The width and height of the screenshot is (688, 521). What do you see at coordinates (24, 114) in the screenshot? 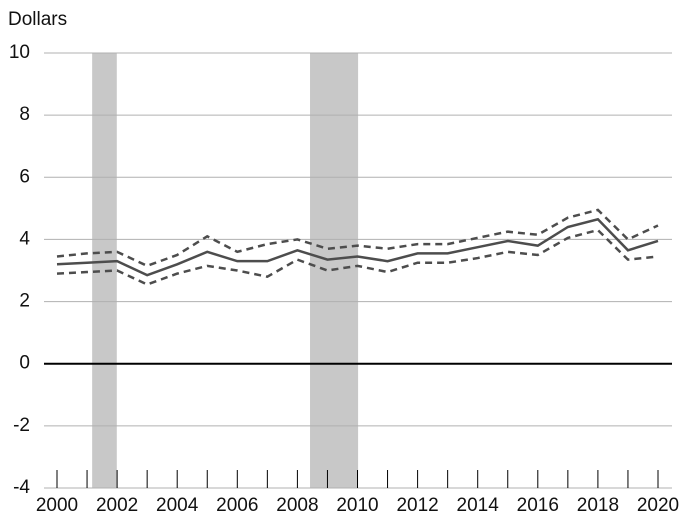
I see `y-tick-label: 8` at bounding box center [24, 114].